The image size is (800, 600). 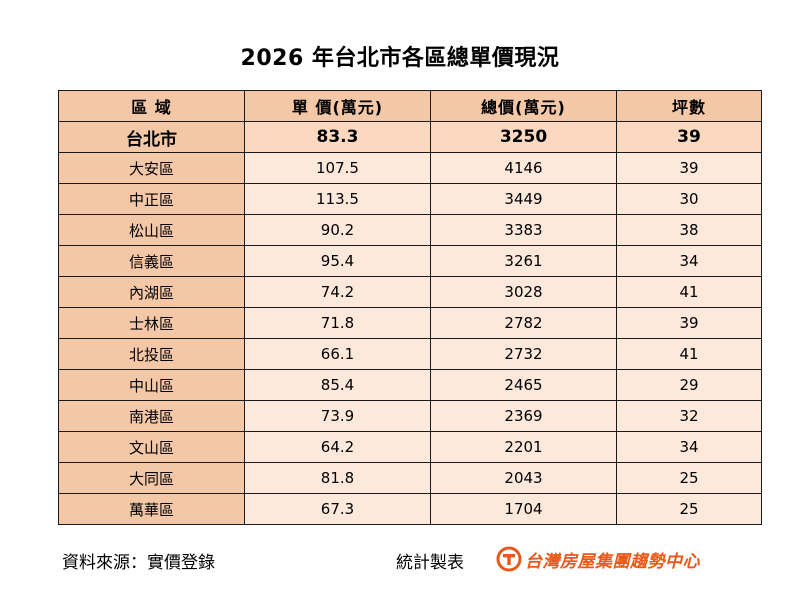 I want to click on total-price-cell: 2732, so click(x=523, y=354).